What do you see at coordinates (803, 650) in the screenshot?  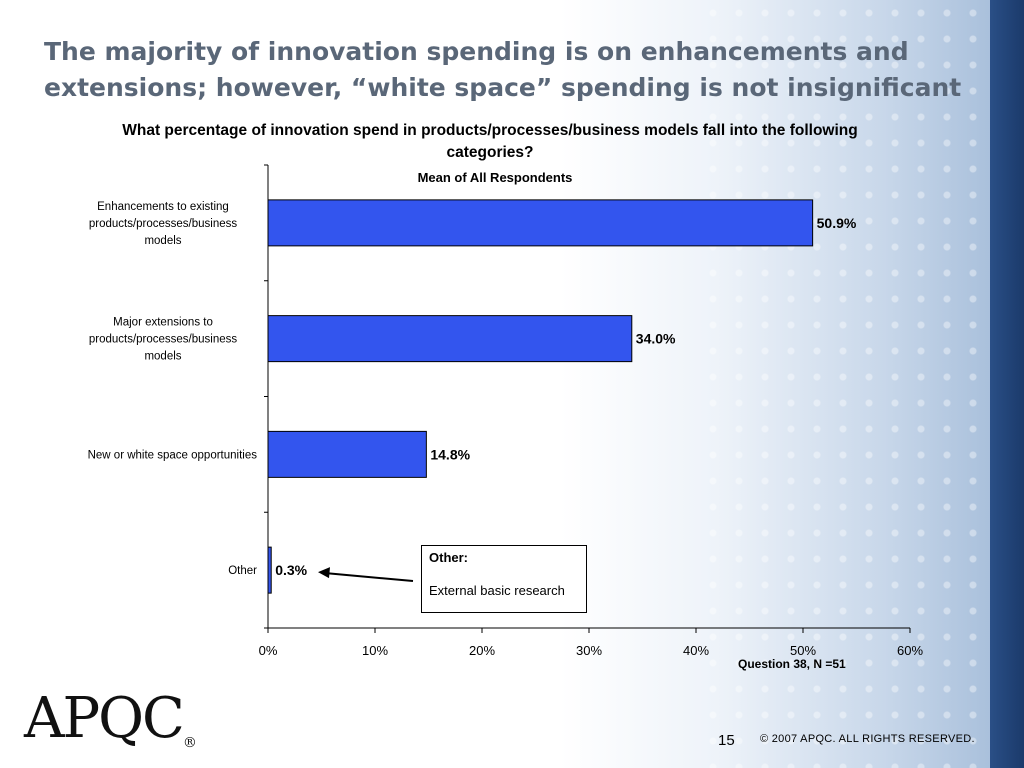 I see `x-tick-label: 50%` at bounding box center [803, 650].